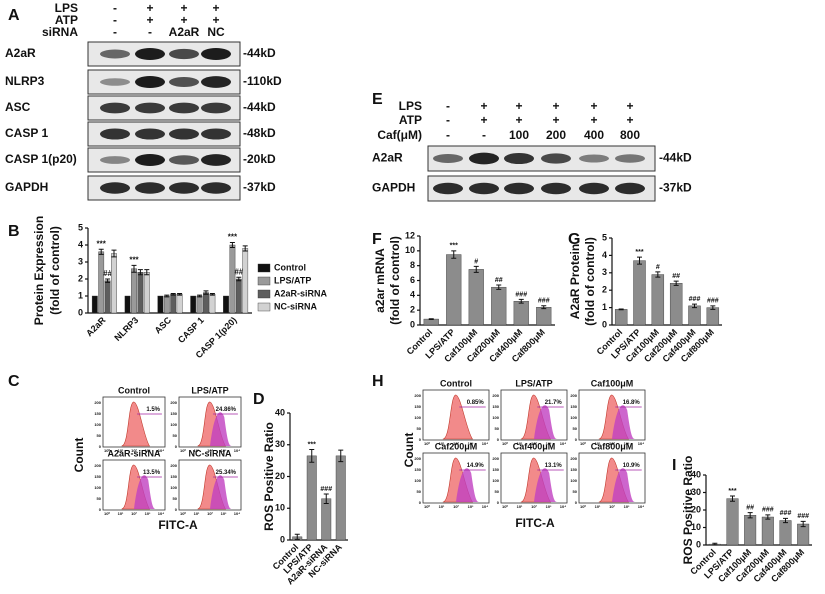  I want to click on x-tick-label: CASP 1, so click(191, 330).